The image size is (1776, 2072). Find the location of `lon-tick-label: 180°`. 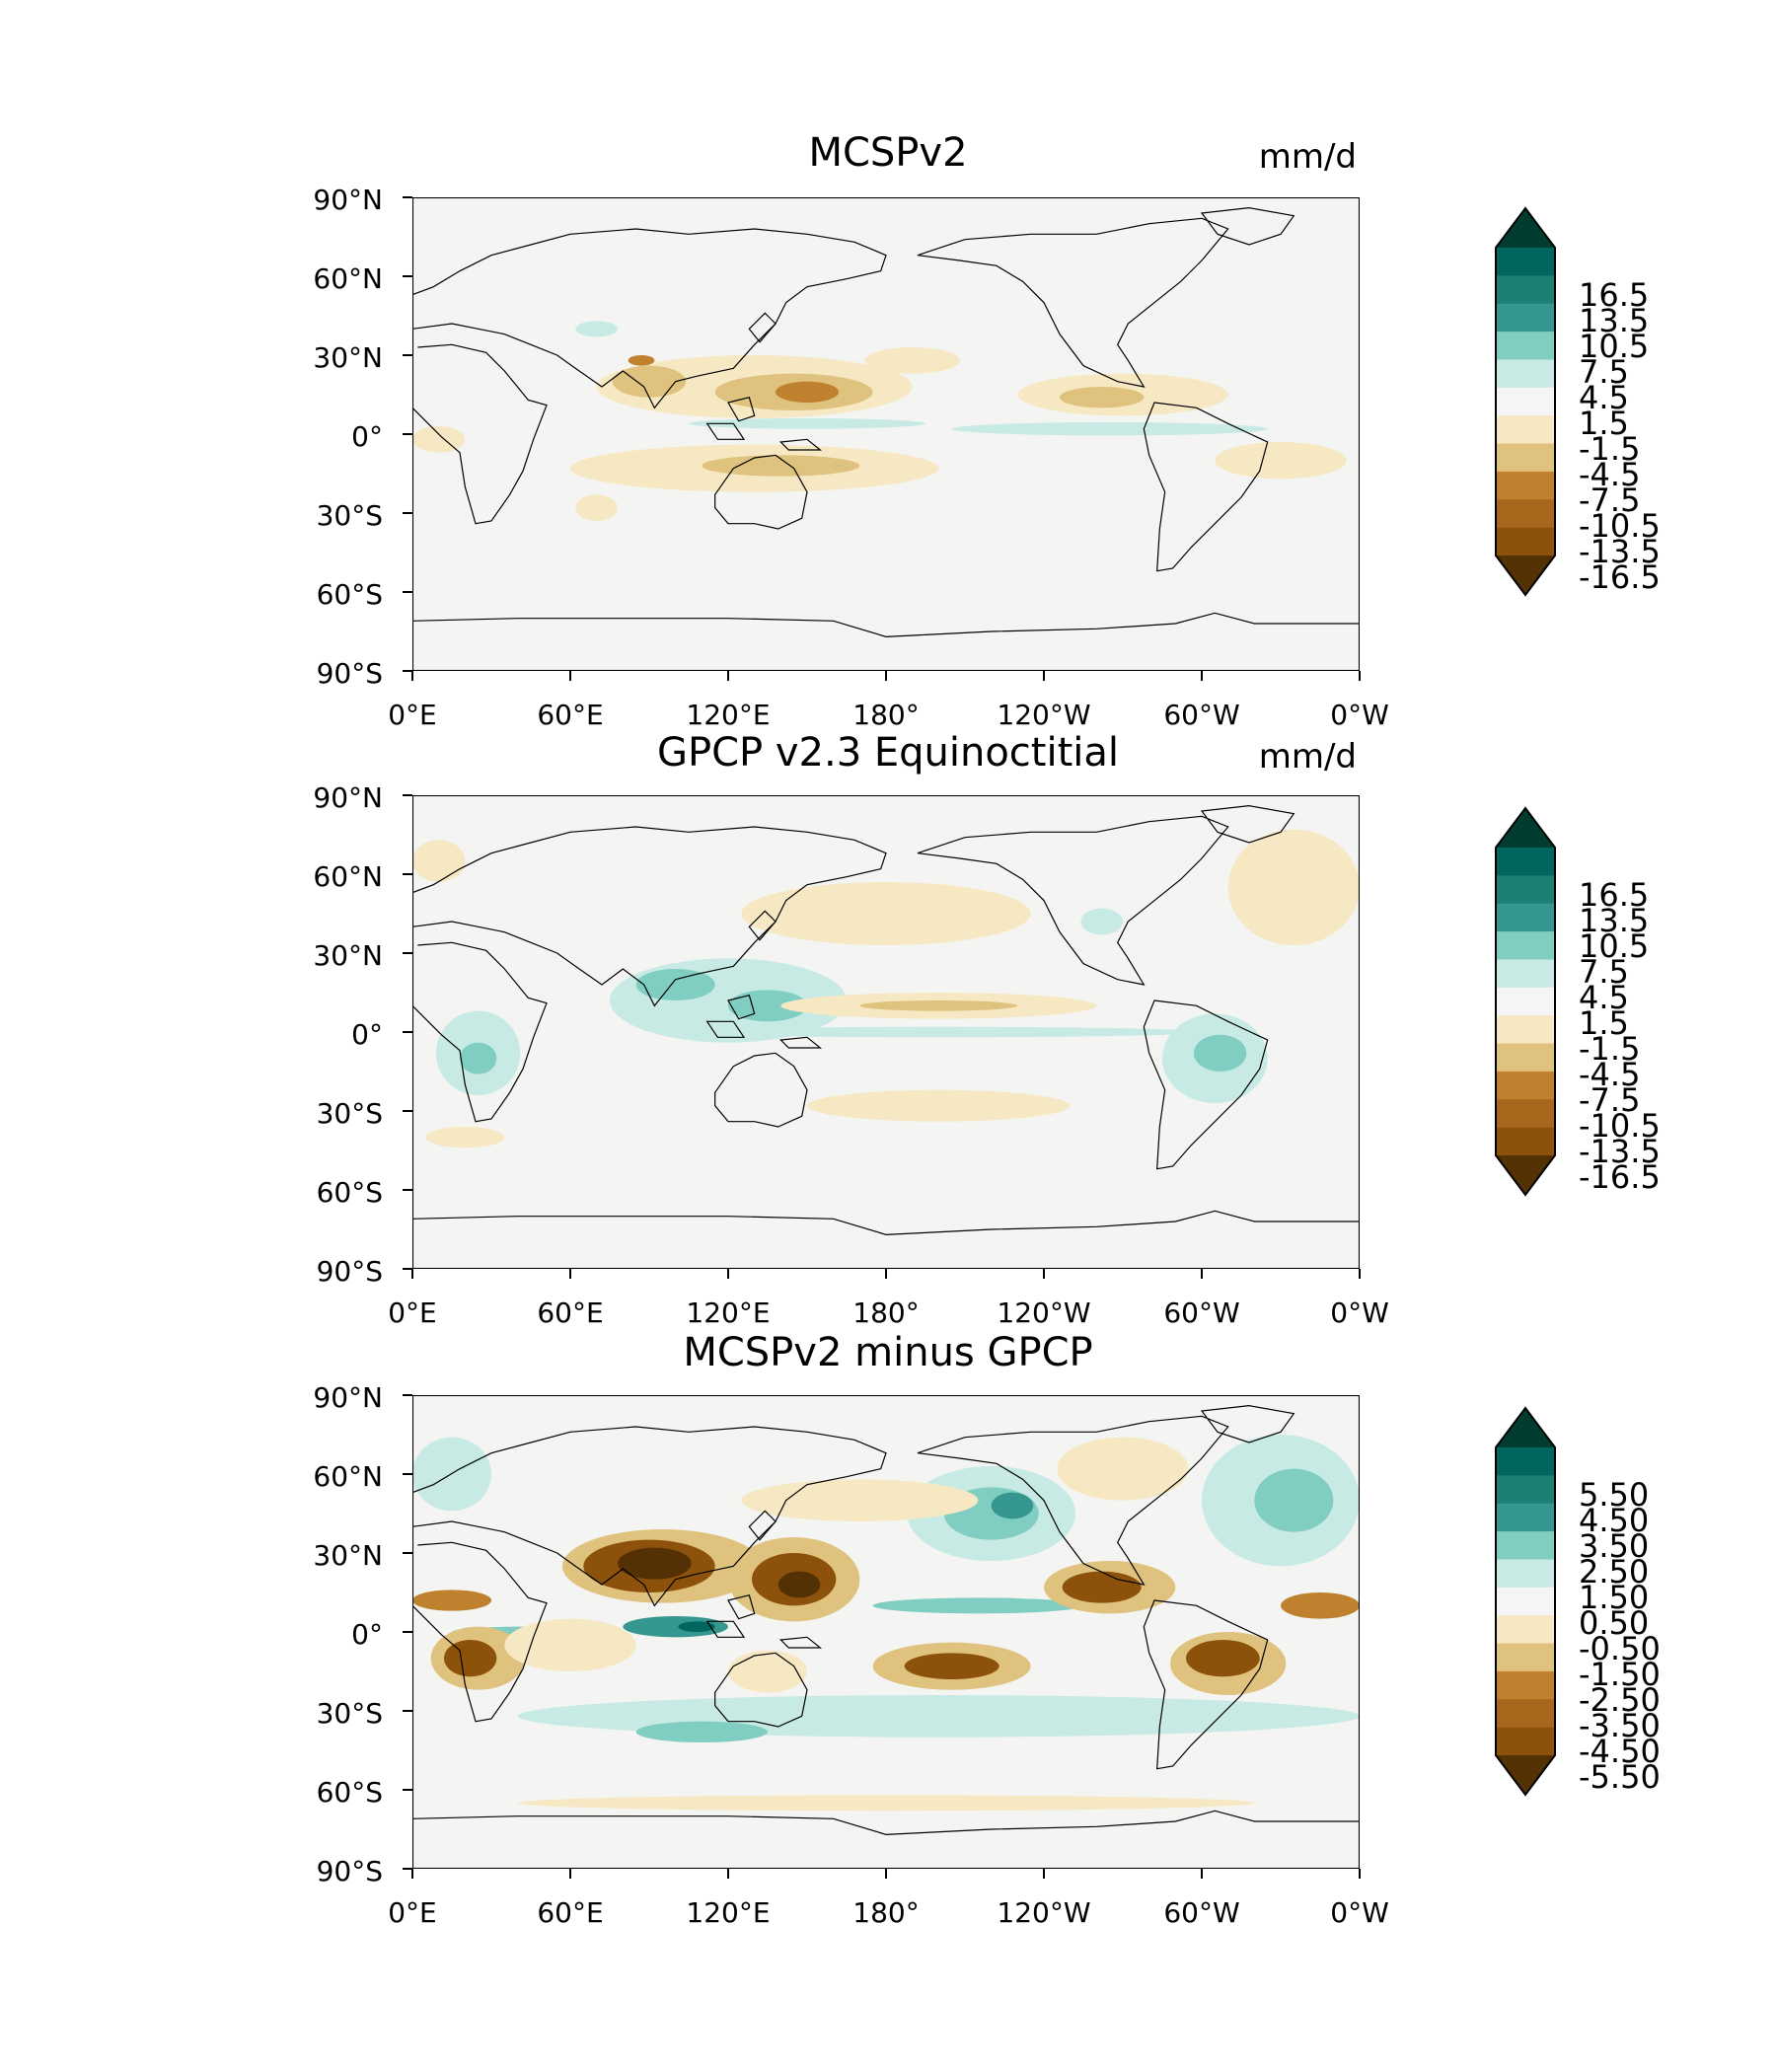

lon-tick-label: 180° is located at coordinates (886, 1913).